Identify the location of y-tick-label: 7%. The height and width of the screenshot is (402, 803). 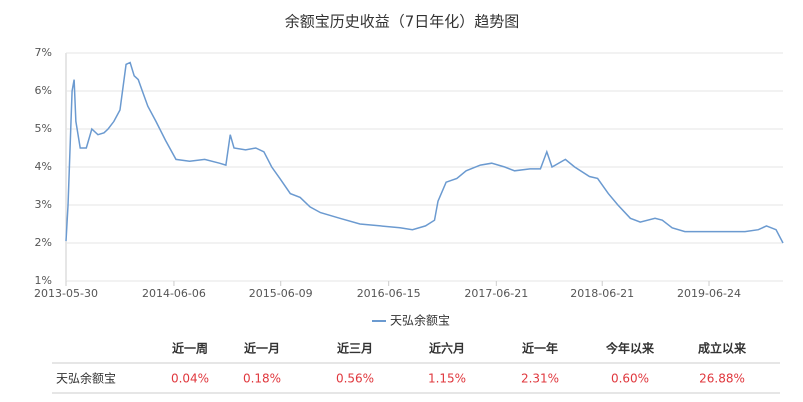
(43, 52).